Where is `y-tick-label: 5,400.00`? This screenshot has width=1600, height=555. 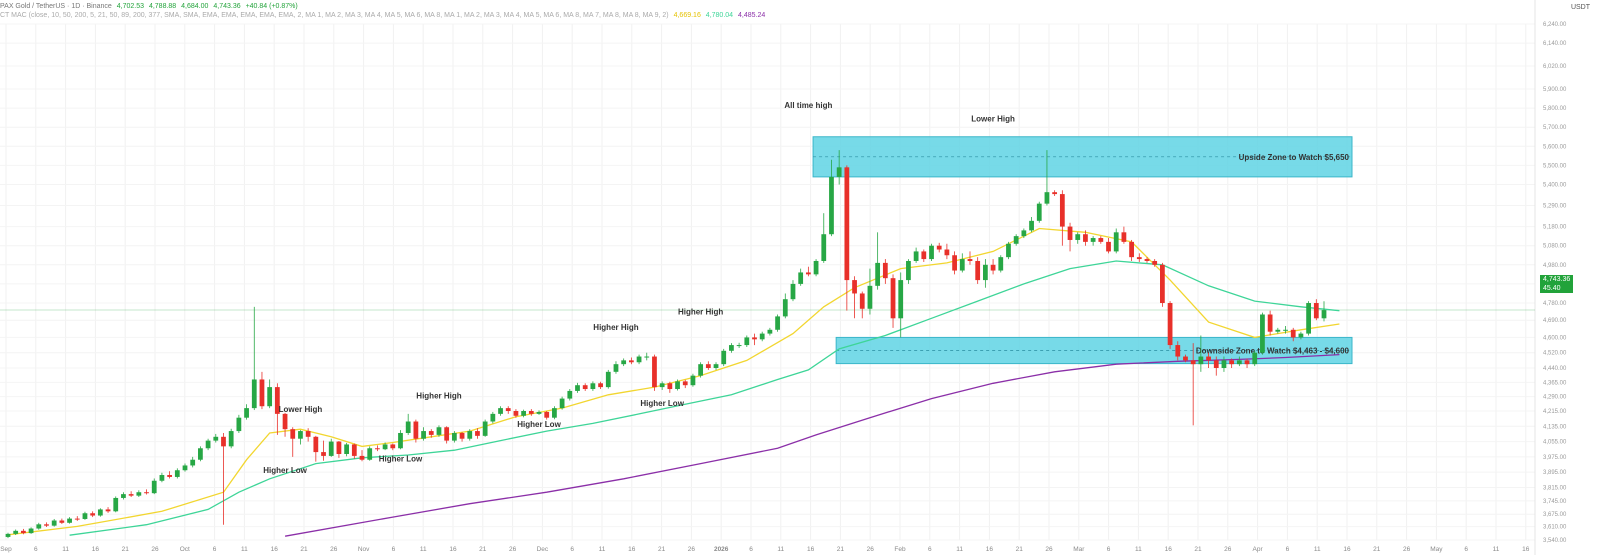
y-tick-label: 5,400.00 is located at coordinates (1555, 186).